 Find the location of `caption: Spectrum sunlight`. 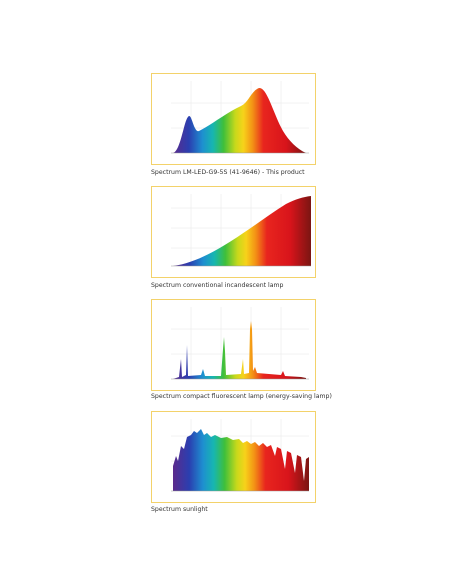

caption: Spectrum sunlight is located at coordinates (179, 509).